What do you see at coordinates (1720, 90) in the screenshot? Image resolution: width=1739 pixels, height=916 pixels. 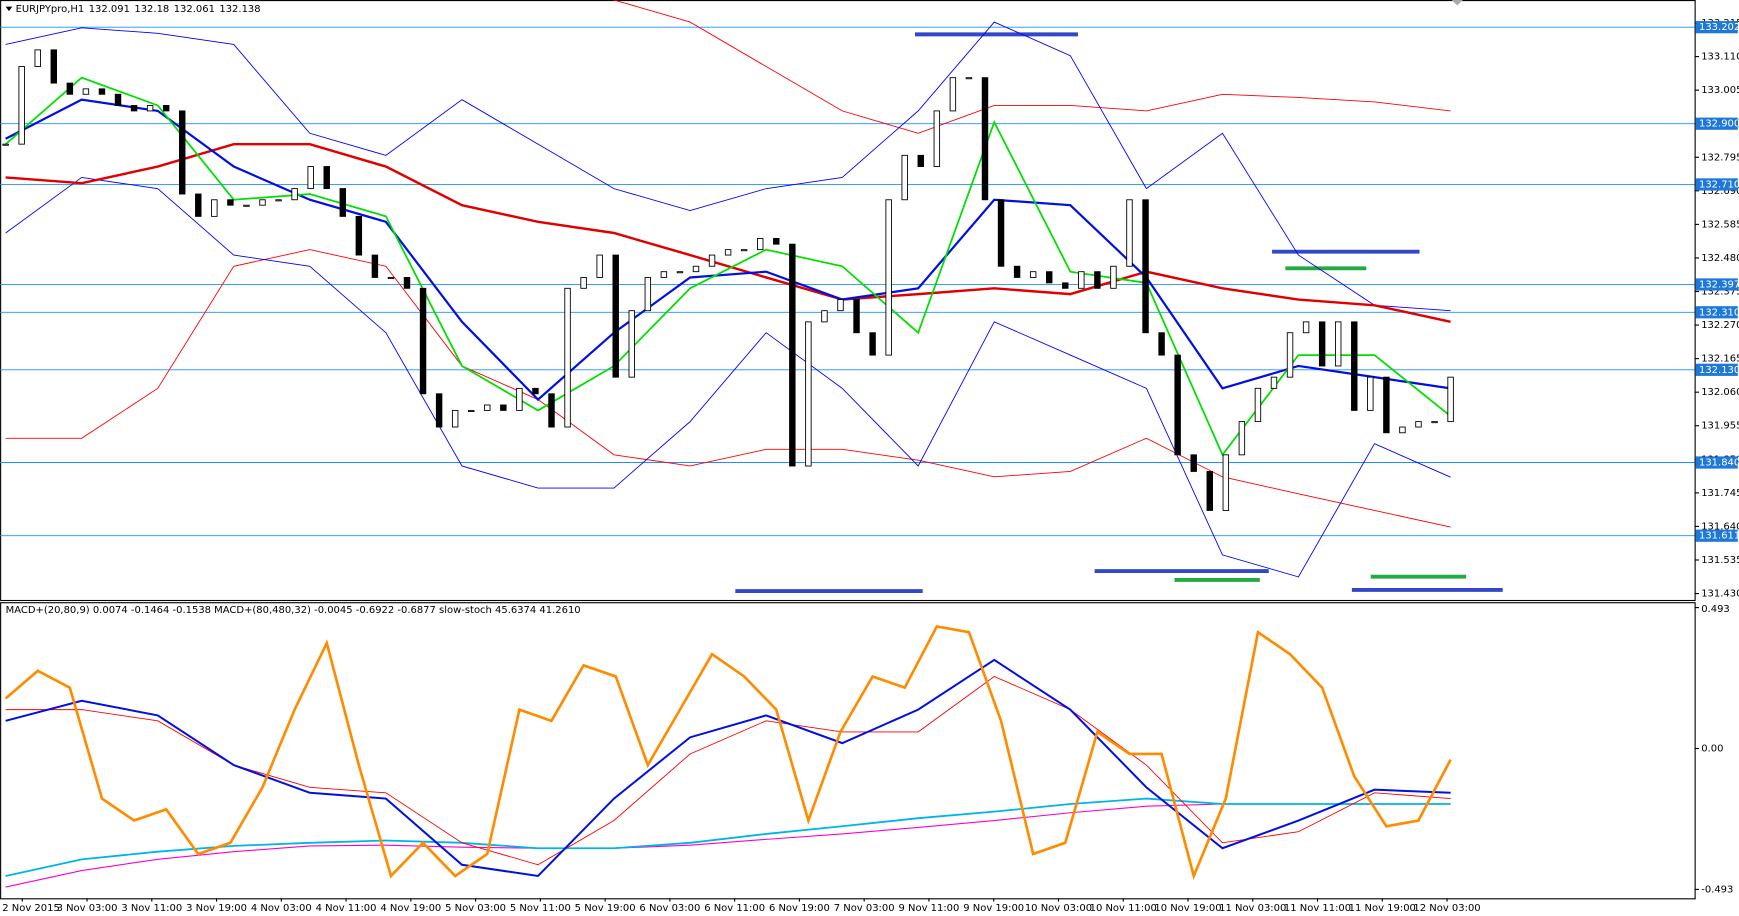 I see `y-tick-label: 133.005` at bounding box center [1720, 90].